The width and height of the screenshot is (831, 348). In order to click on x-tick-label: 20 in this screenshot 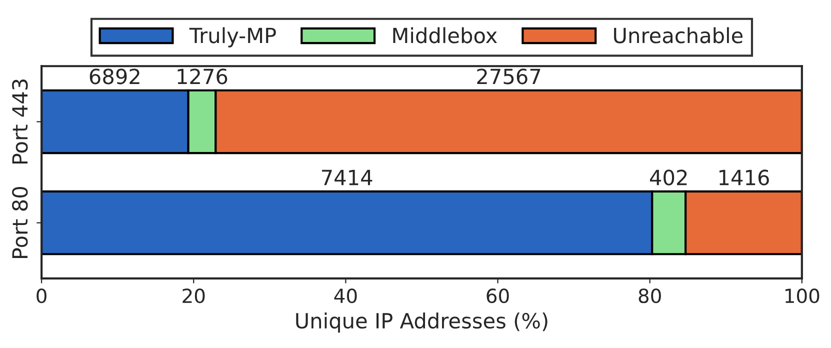, I will do `click(193, 296)`.